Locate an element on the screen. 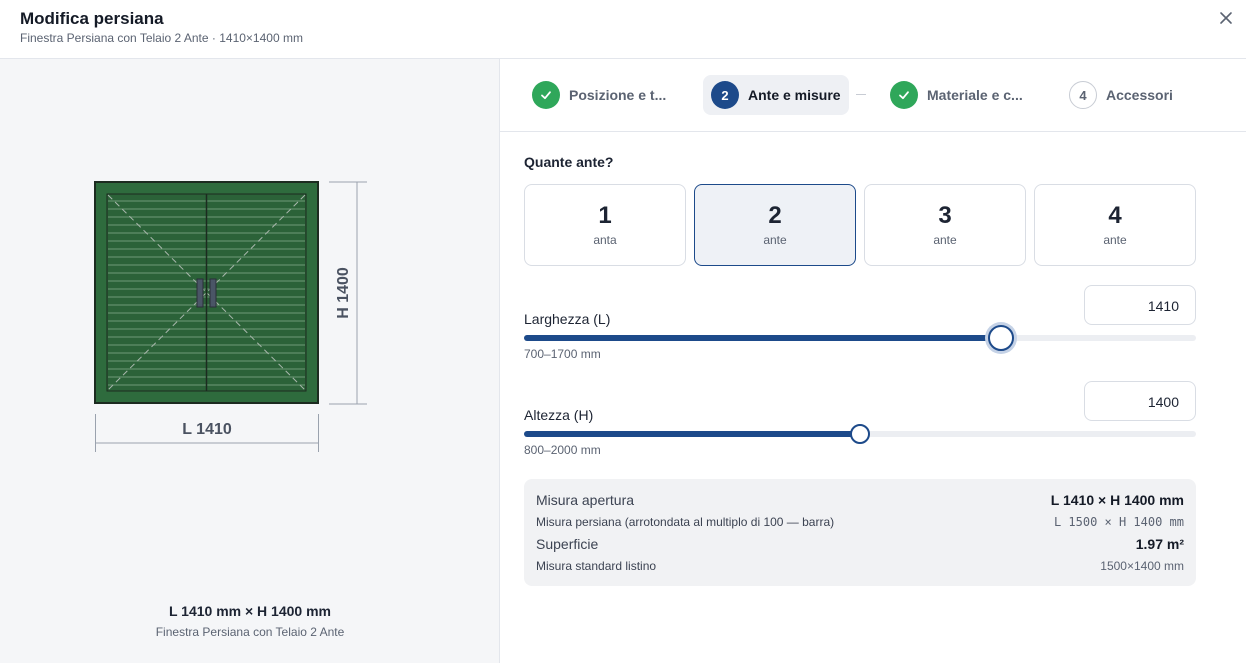 This screenshot has height=663, width=1246. ante-number: 2 is located at coordinates (775, 215).